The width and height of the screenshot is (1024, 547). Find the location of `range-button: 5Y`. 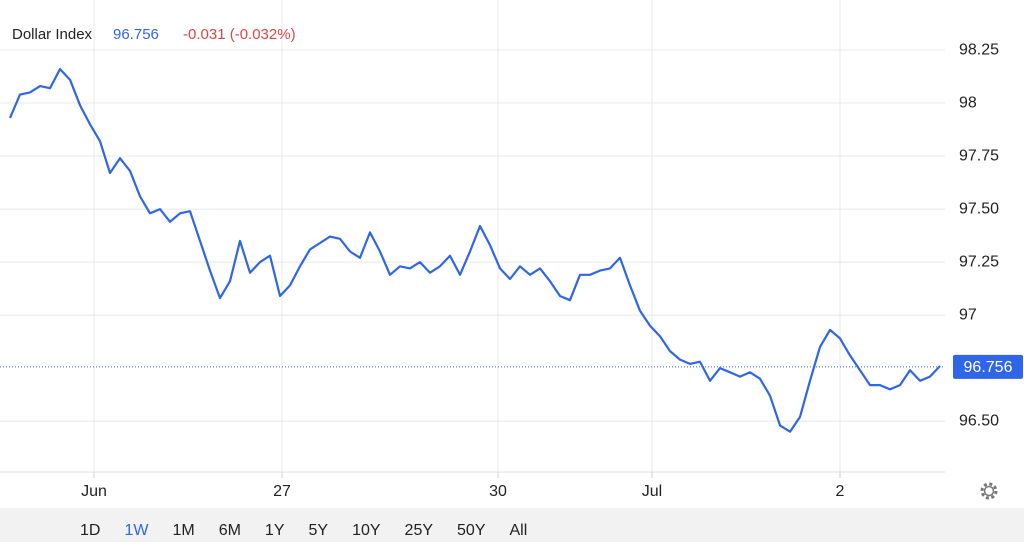

range-button: 5Y is located at coordinates (319, 530).